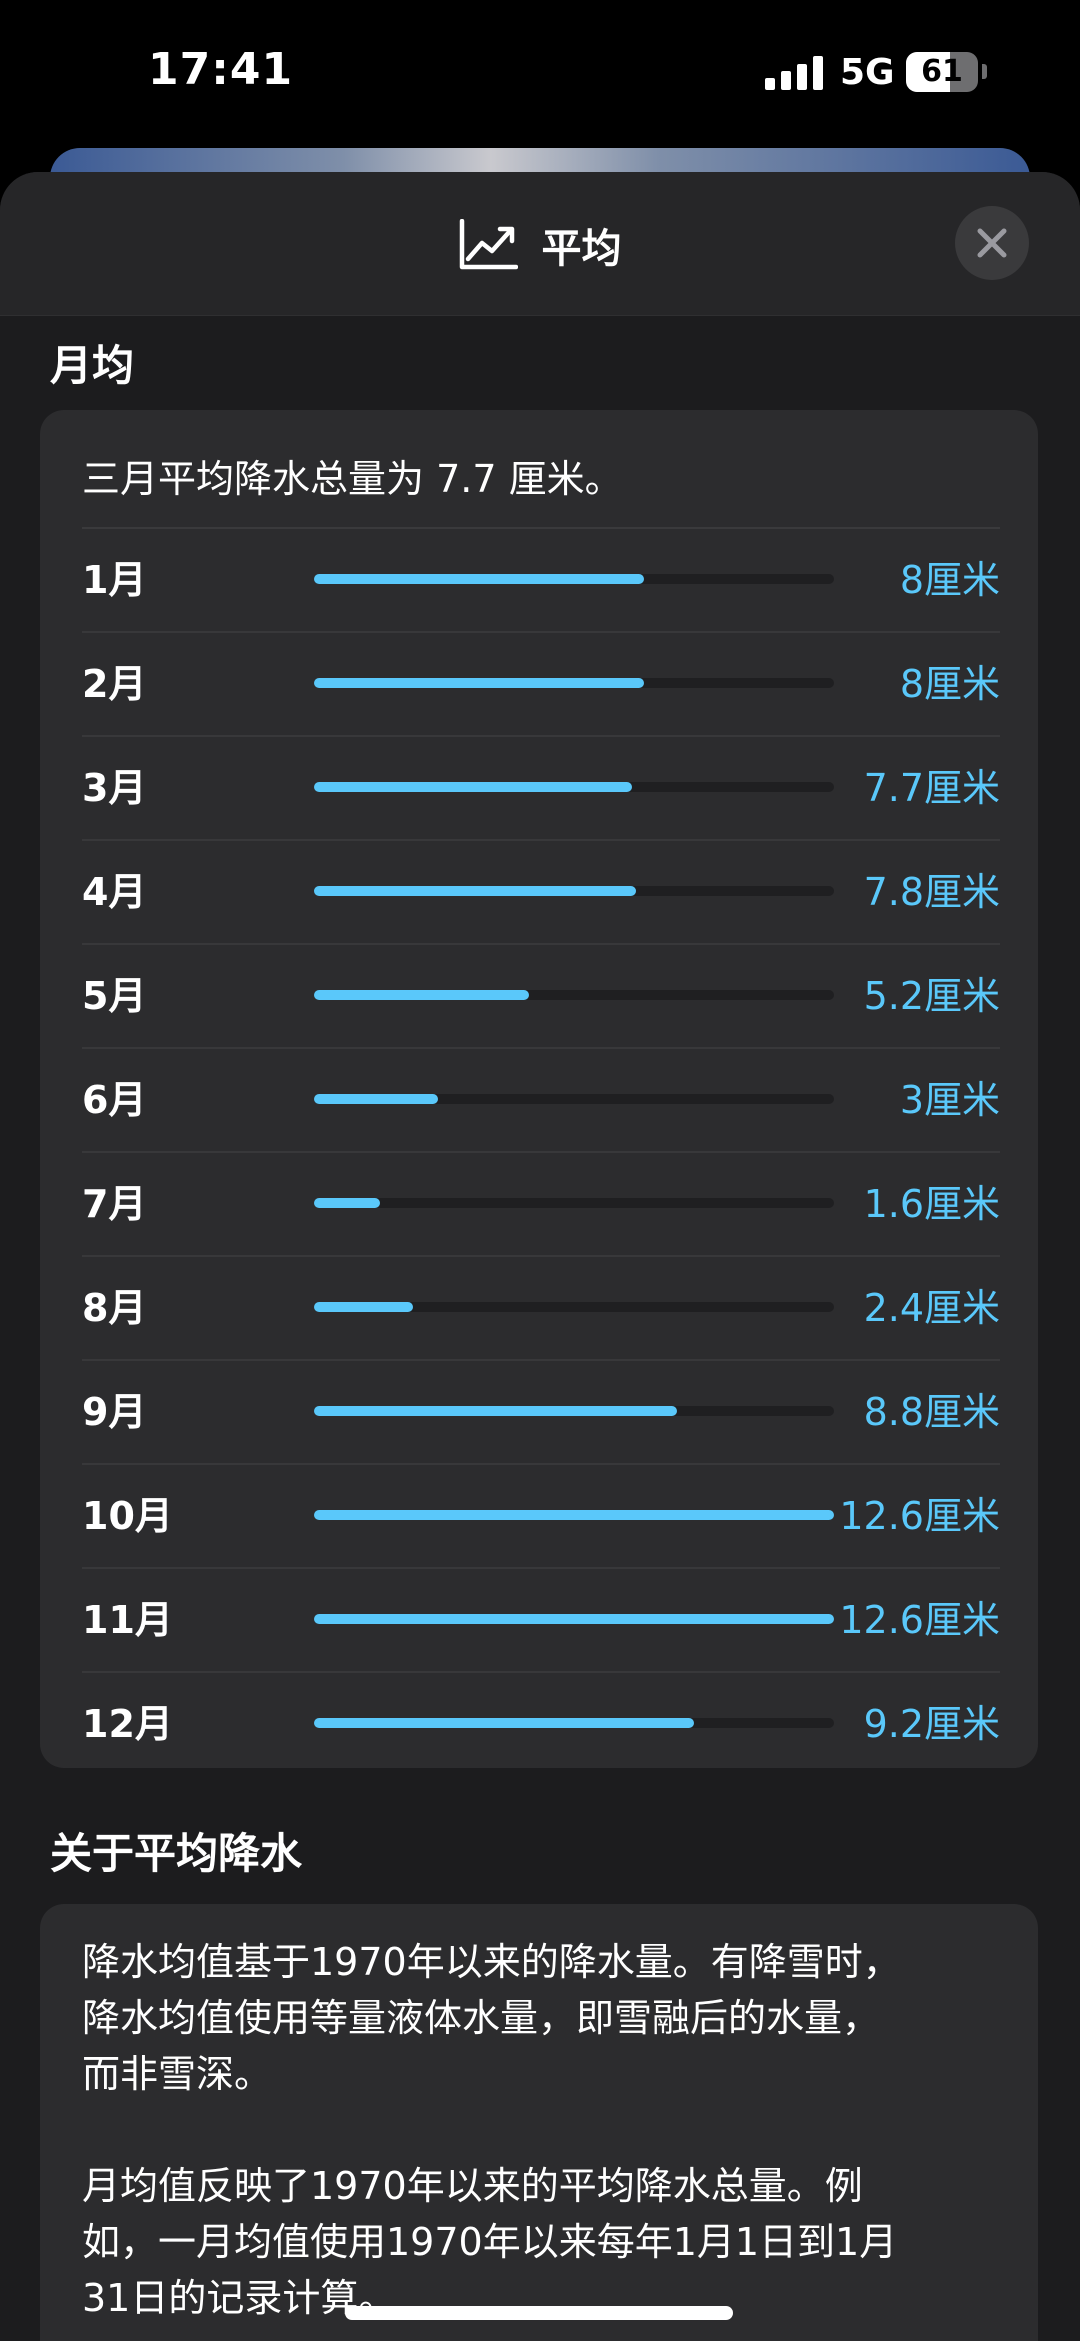  Describe the element at coordinates (540, 70) in the screenshot. I see `status-bar: 17:41 5G 61` at that location.